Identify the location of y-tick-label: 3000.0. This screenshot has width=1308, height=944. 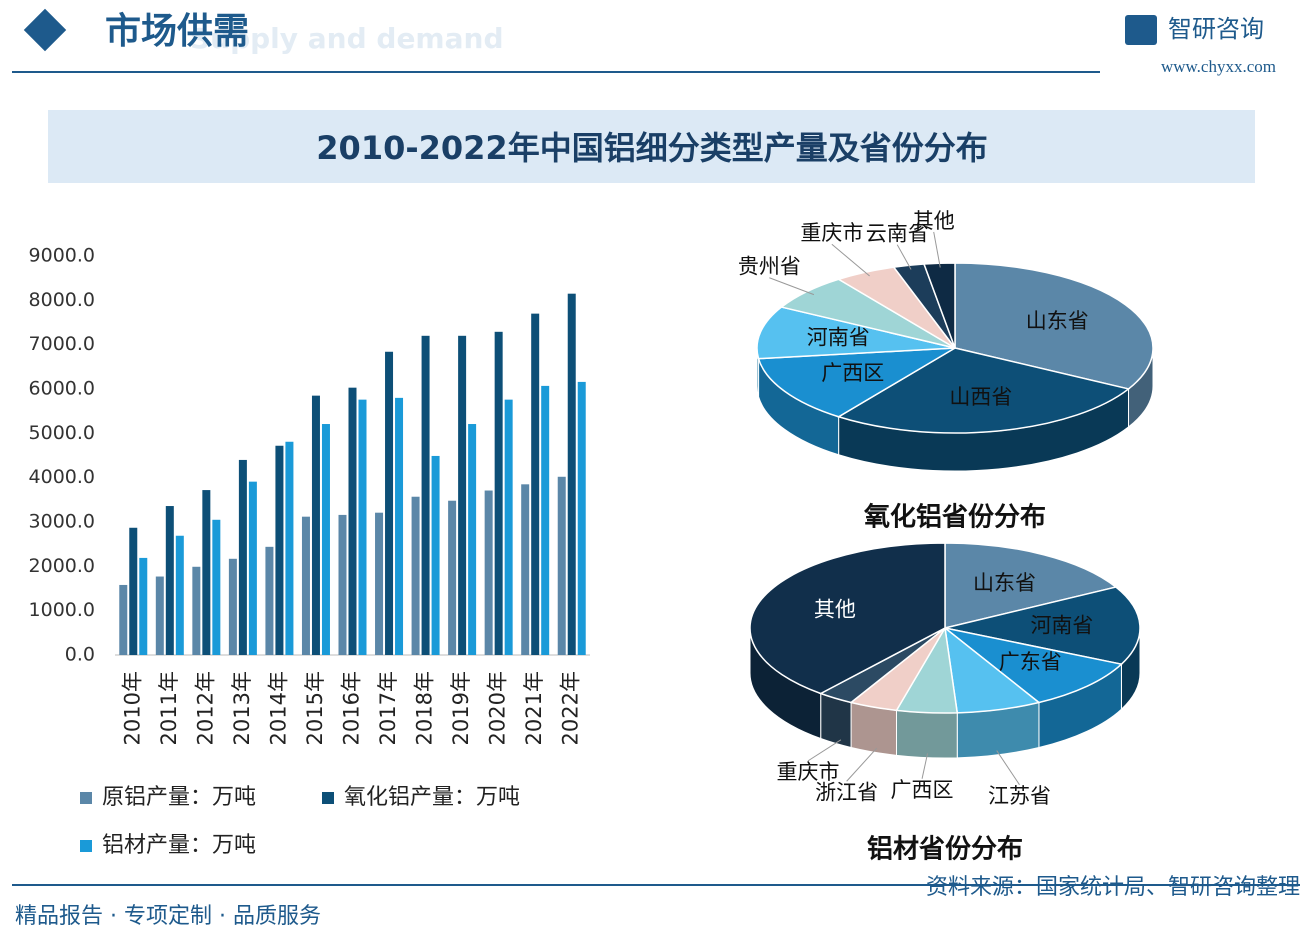
(62, 522).